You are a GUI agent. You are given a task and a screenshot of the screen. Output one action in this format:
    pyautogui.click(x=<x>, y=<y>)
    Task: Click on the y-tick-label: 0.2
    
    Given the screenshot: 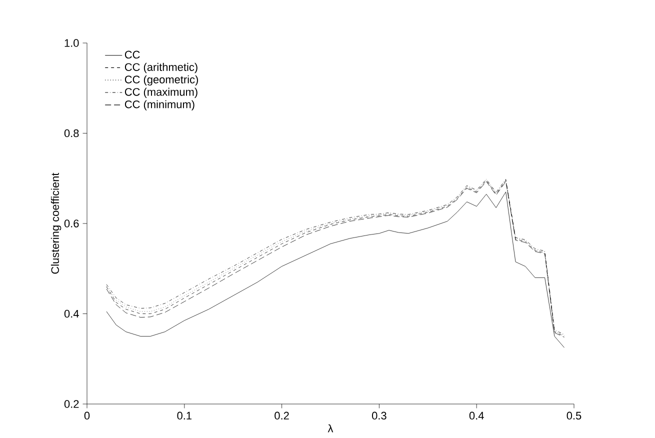 What is the action you would take?
    pyautogui.click(x=71, y=404)
    